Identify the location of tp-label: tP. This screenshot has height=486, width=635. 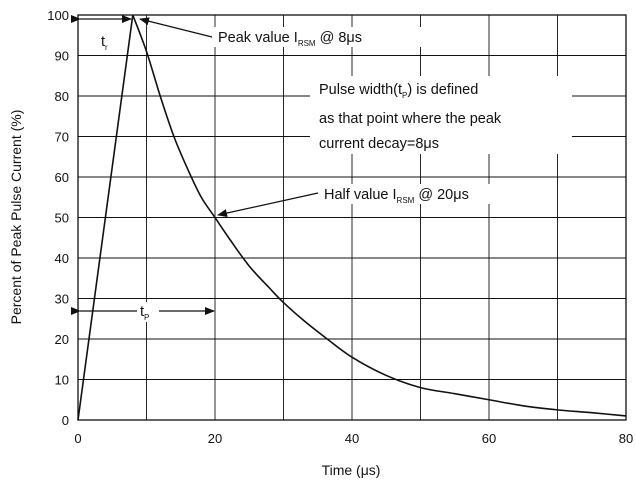
(144, 313).